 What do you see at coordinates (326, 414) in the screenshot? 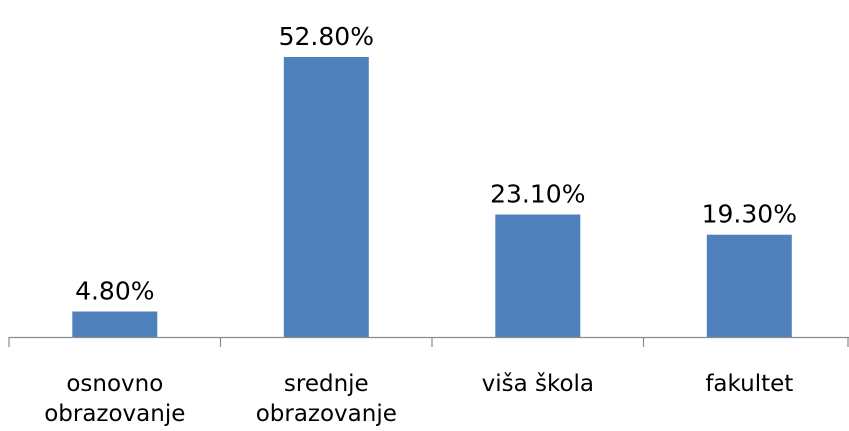
I see `category-label-2-line-2: obrazovanje` at bounding box center [326, 414].